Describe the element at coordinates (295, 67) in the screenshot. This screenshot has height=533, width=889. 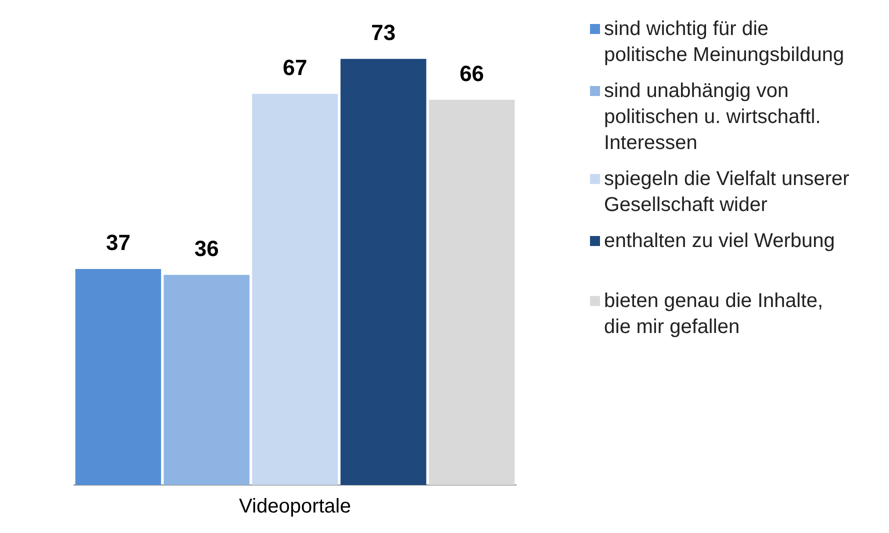
I see `data-label: 67` at that location.